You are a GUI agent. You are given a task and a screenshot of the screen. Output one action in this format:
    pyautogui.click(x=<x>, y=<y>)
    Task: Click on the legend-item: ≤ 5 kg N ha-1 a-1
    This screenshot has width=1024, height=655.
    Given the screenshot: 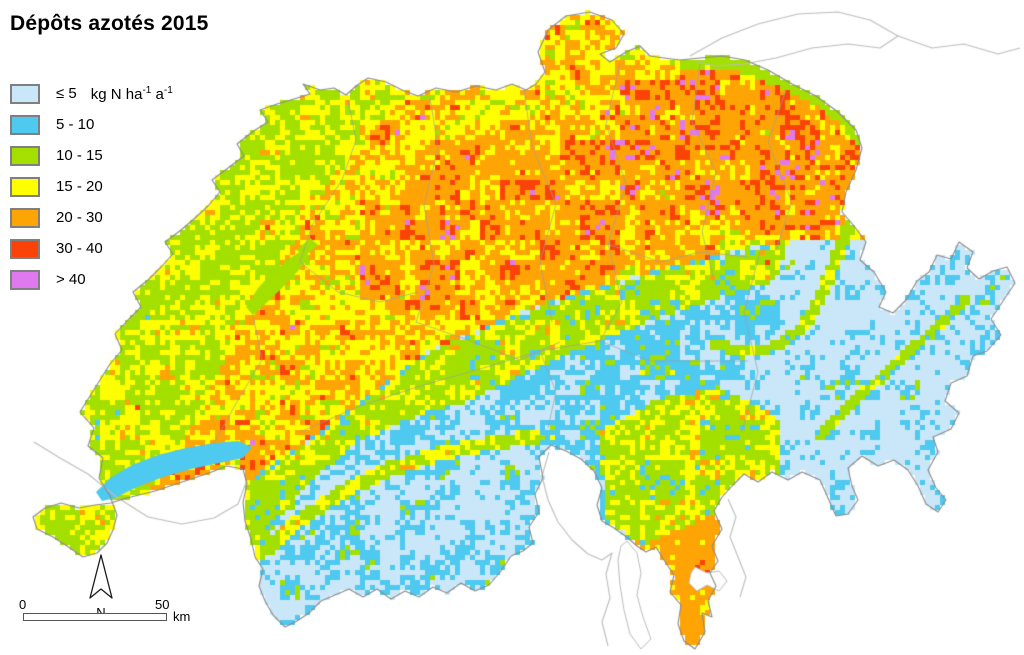 What is the action you would take?
    pyautogui.click(x=91, y=93)
    